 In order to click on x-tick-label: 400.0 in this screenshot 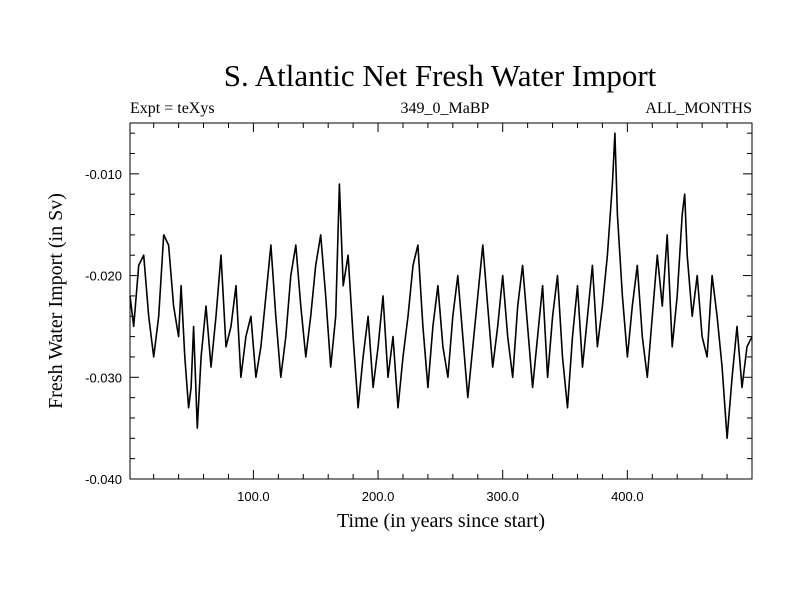, I will do `click(627, 496)`.